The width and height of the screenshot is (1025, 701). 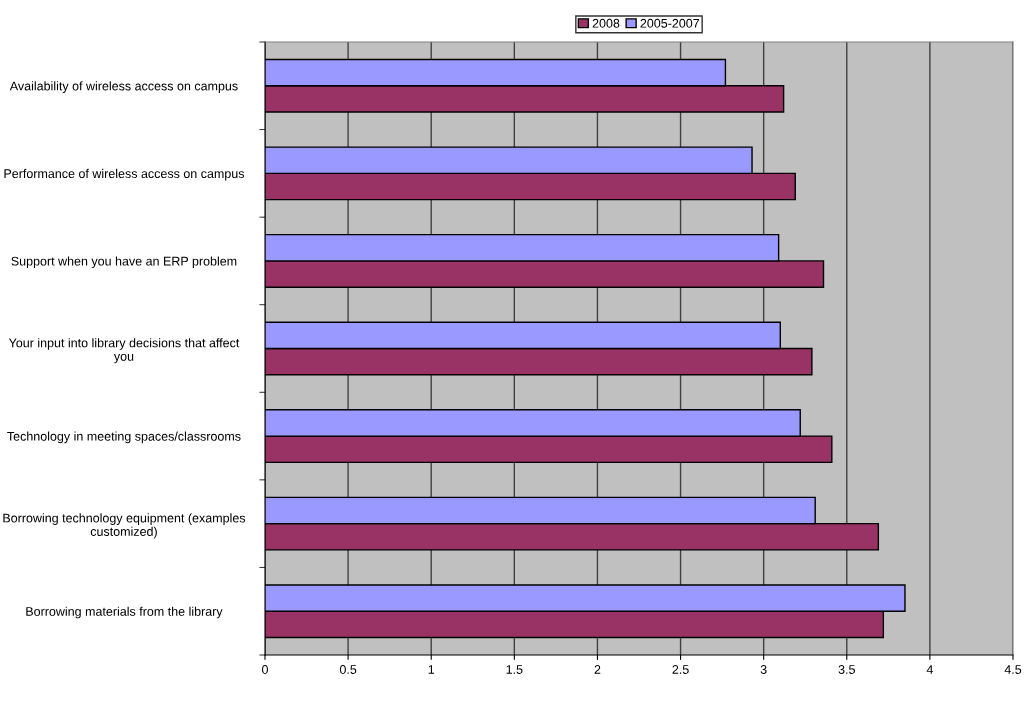 I want to click on y-tick-label: Availability of wireless access on campus, so click(x=123, y=87).